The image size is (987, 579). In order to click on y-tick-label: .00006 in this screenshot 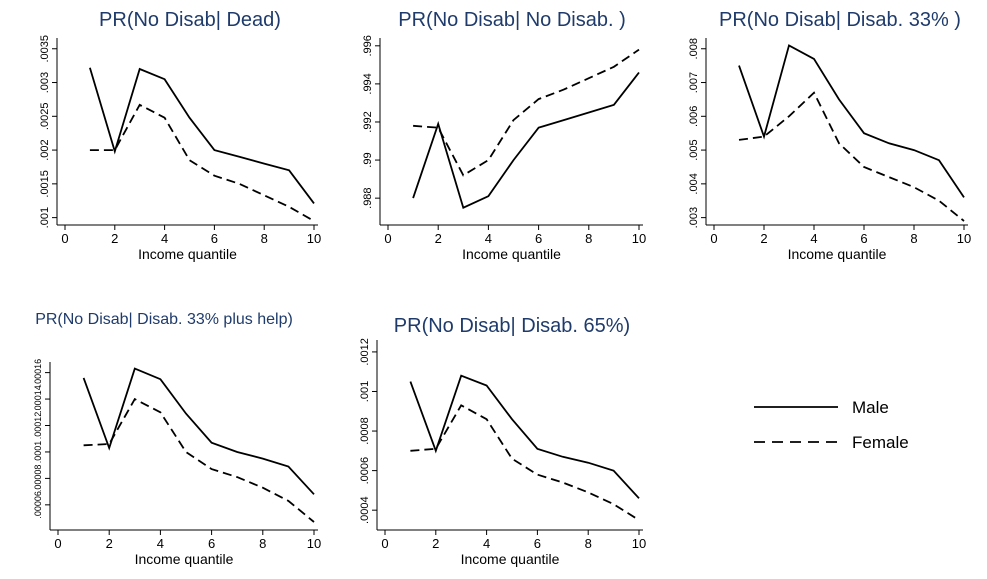, I will do `click(38, 505)`.